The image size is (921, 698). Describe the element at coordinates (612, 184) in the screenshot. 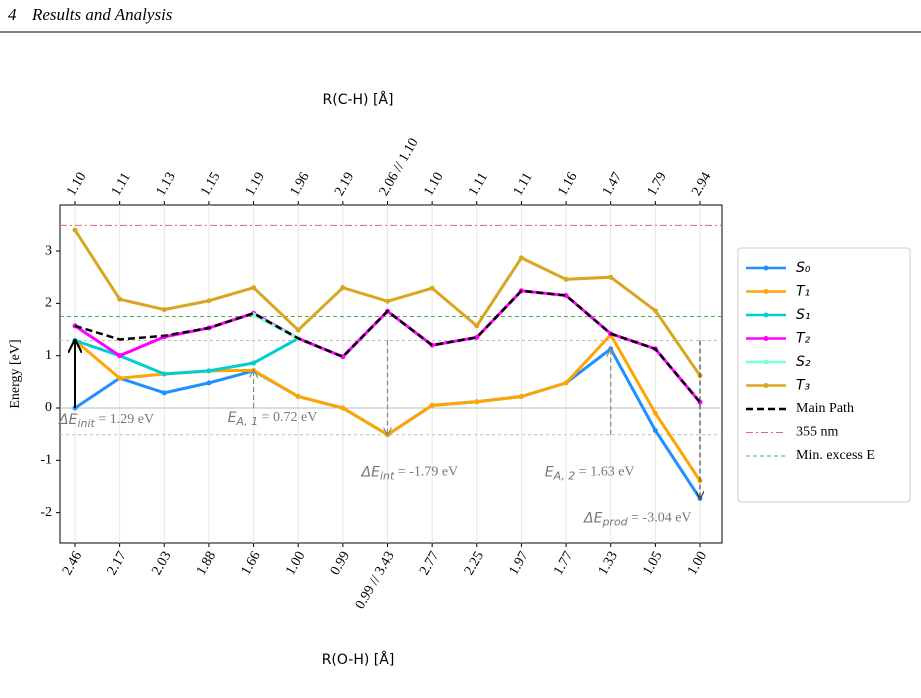

I see `x-top-tick-label: 1.47` at that location.